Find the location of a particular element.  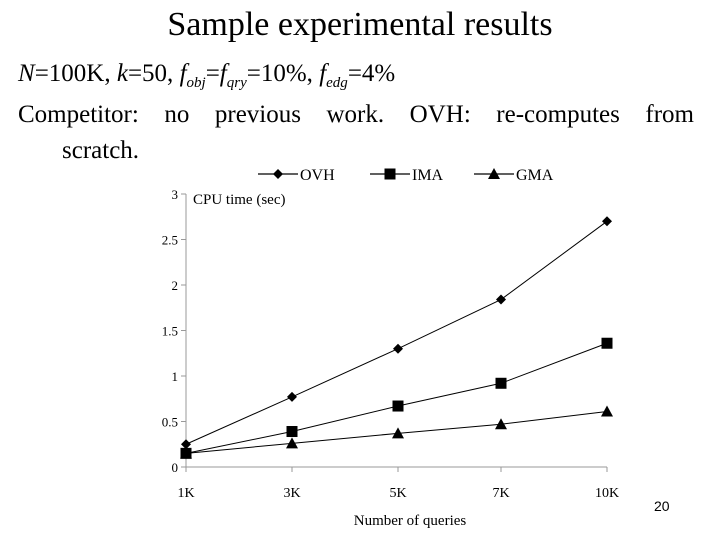

param-f-obj: f is located at coordinates (183, 73).